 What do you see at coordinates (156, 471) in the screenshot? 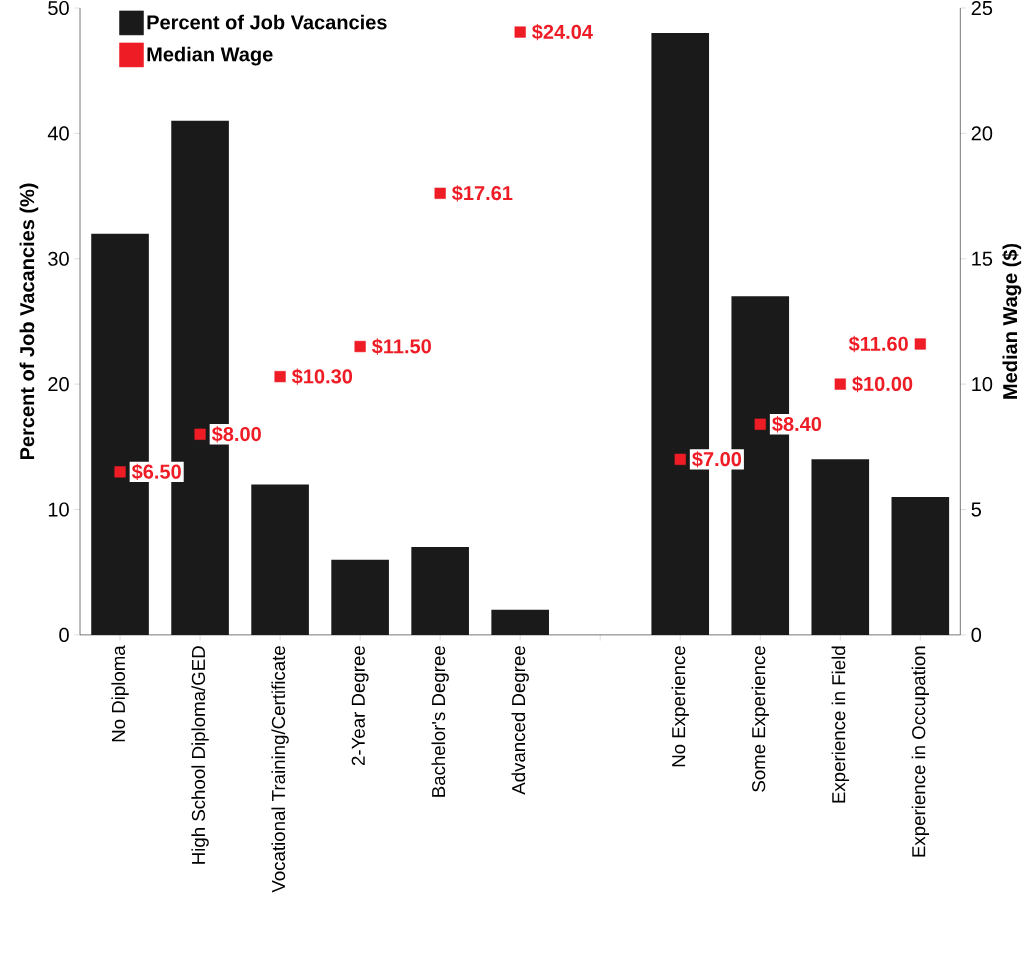
I see `data-label: $6.50` at bounding box center [156, 471].